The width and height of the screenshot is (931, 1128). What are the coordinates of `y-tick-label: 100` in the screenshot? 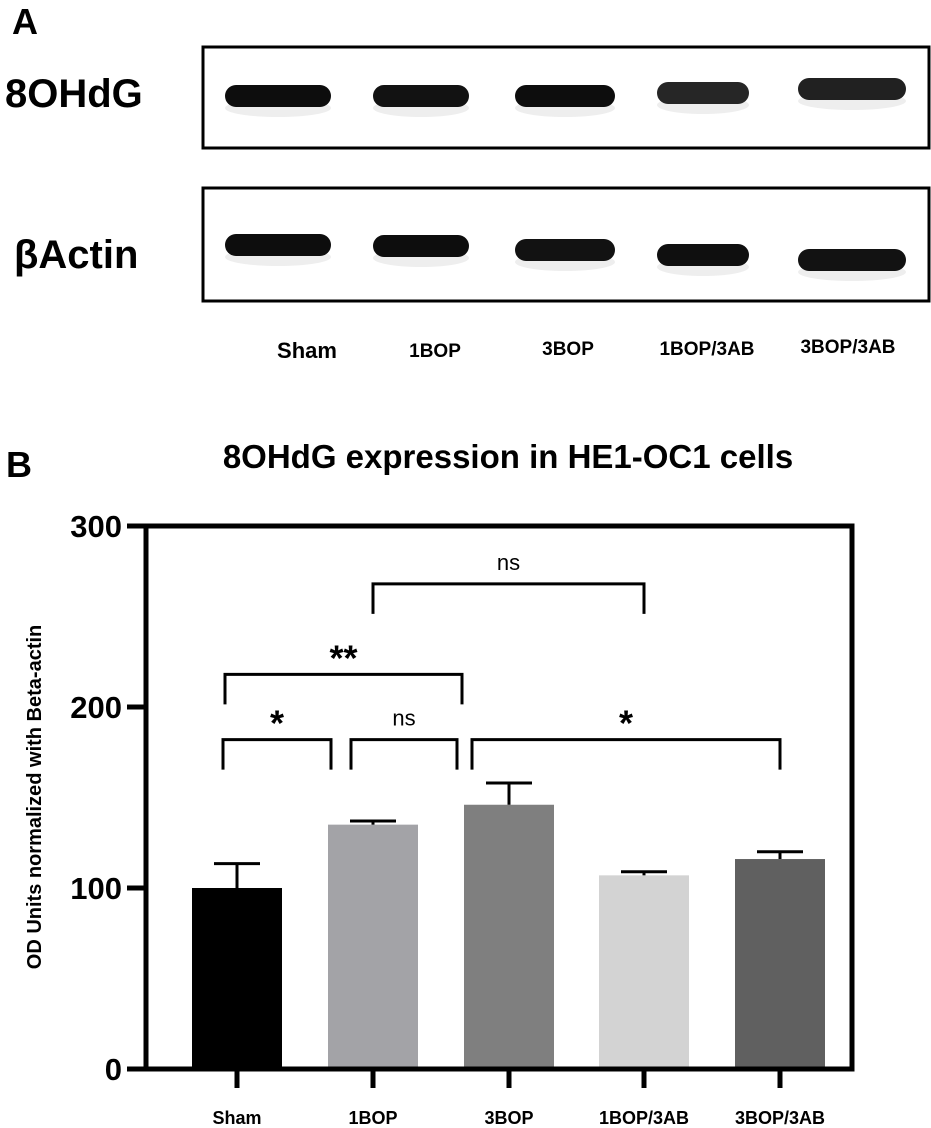 It's located at (96, 888).